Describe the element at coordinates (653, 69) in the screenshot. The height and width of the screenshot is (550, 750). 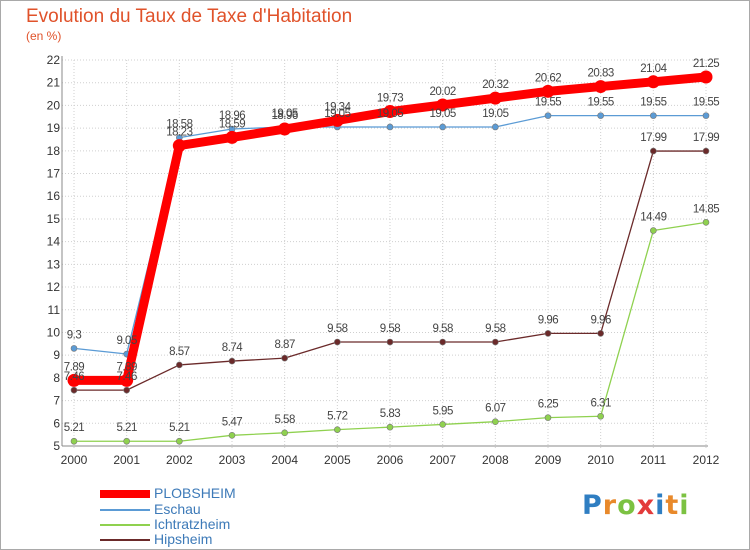
I see `data-label: 21.04` at that location.